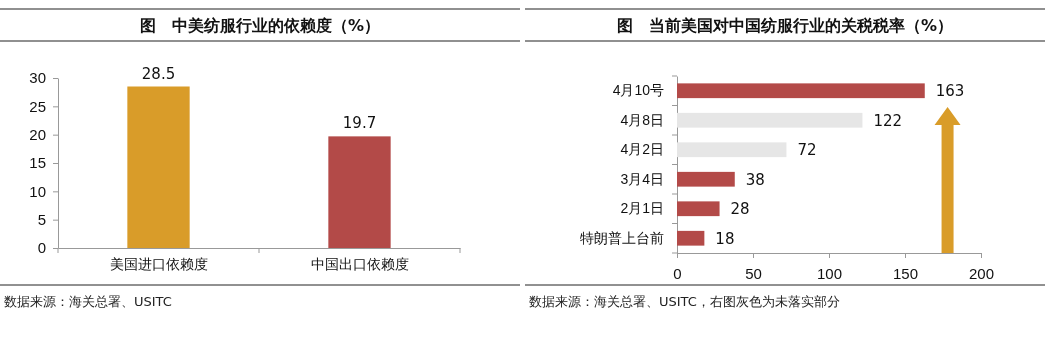 This screenshot has width=1045, height=343. What do you see at coordinates (888, 120) in the screenshot?
I see `data-label: 122` at bounding box center [888, 120].